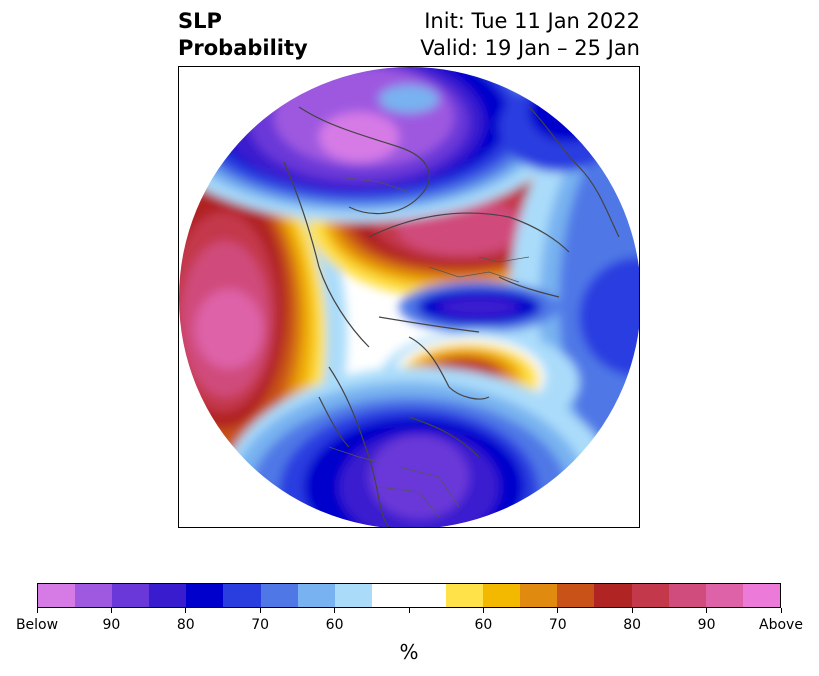 The height and width of the screenshot is (676, 819). I want to click on title-line-2: Probability, so click(243, 48).